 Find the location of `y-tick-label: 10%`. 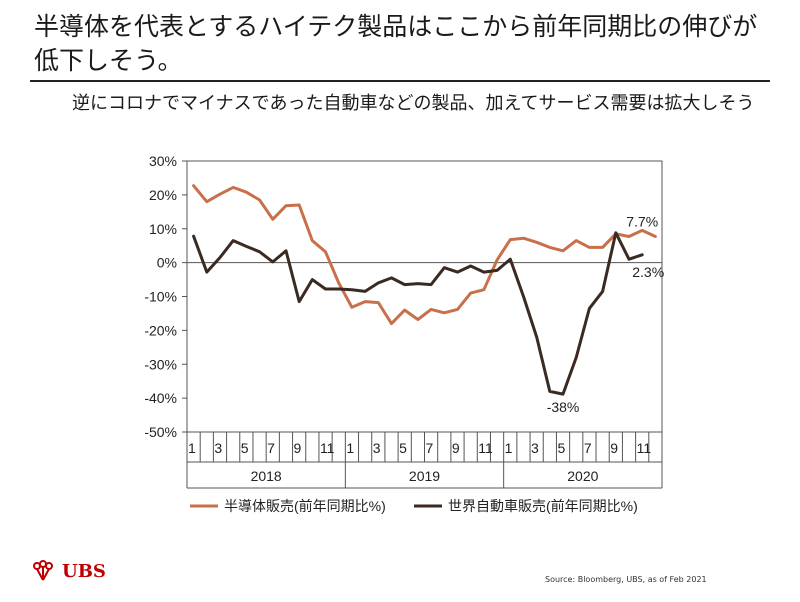

y-tick-label: 10% is located at coordinates (163, 229).